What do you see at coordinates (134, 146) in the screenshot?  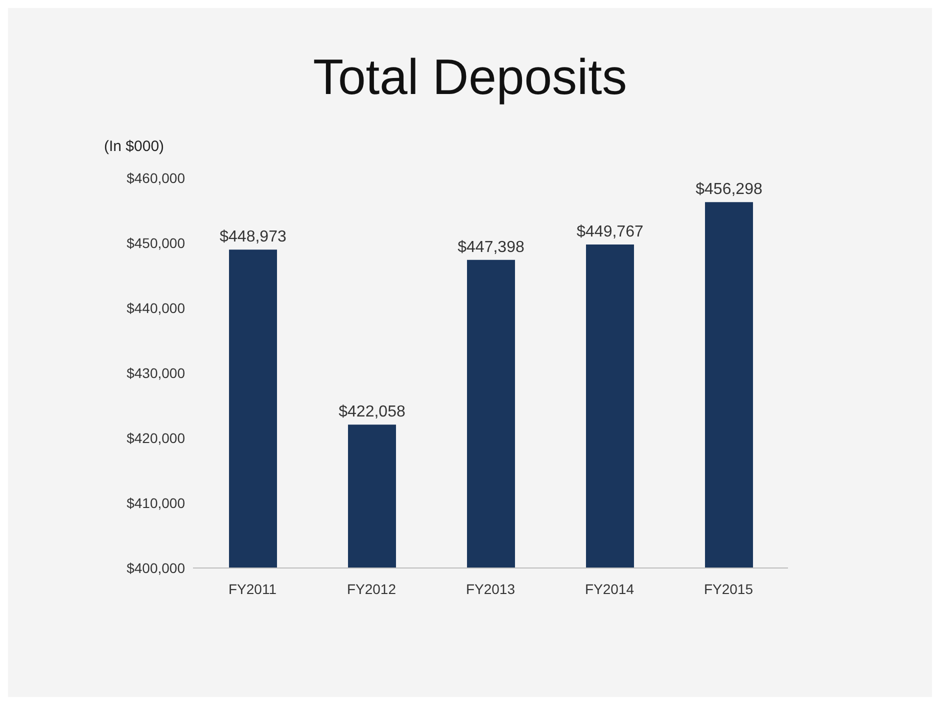 I see `y-axis-title: (In $000)` at bounding box center [134, 146].